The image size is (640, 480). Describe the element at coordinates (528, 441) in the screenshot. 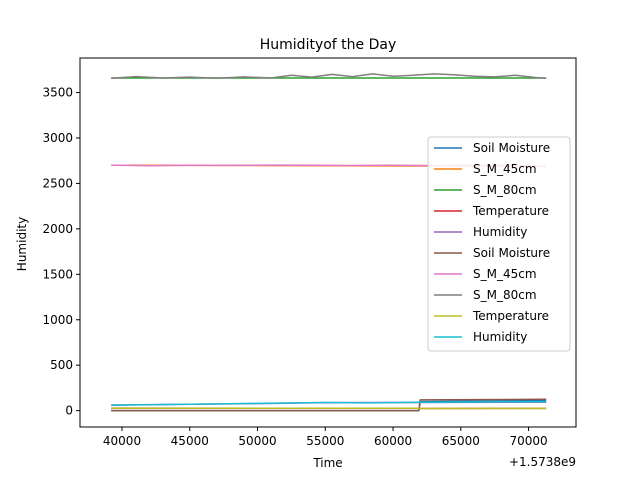

I see `x-tick-label: 70000` at that location.